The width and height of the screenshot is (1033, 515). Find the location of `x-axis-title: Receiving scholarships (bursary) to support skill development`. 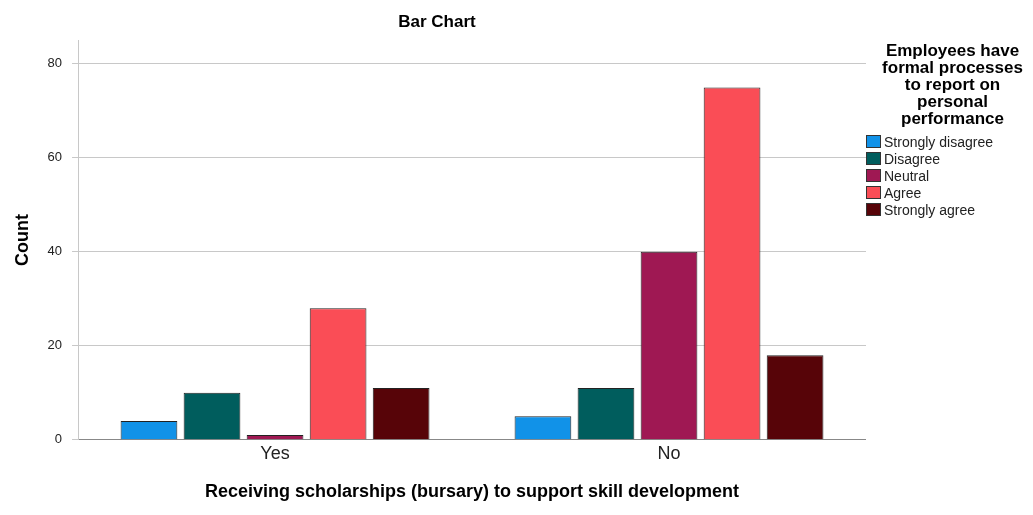

x-axis-title: Receiving scholarships (bursary) to support skill development is located at coordinates (472, 491).